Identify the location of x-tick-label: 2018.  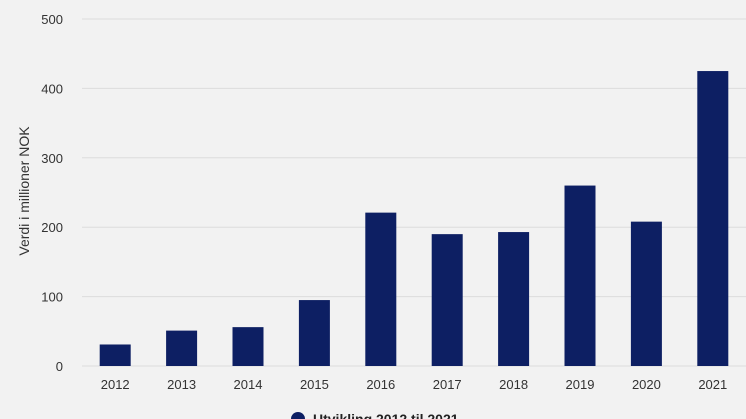
(513, 384).